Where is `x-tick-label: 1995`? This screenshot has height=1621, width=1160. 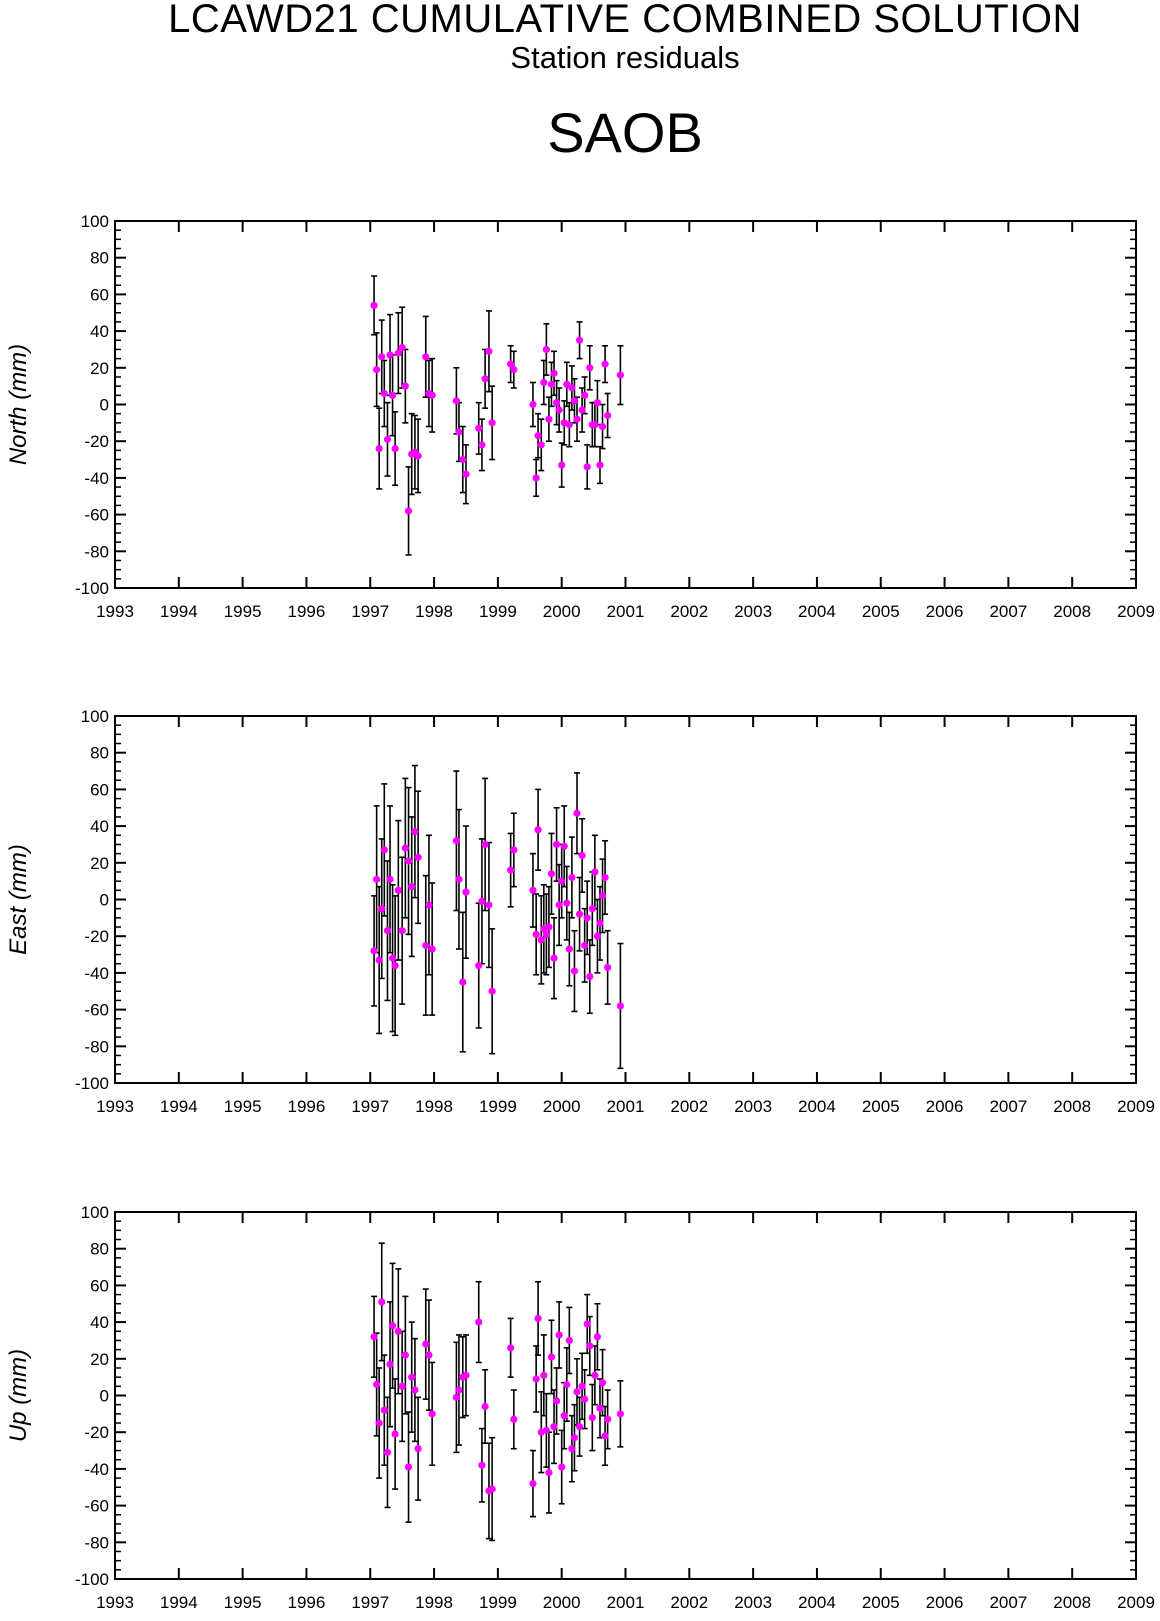
x-tick-label: 1995 is located at coordinates (243, 1602).